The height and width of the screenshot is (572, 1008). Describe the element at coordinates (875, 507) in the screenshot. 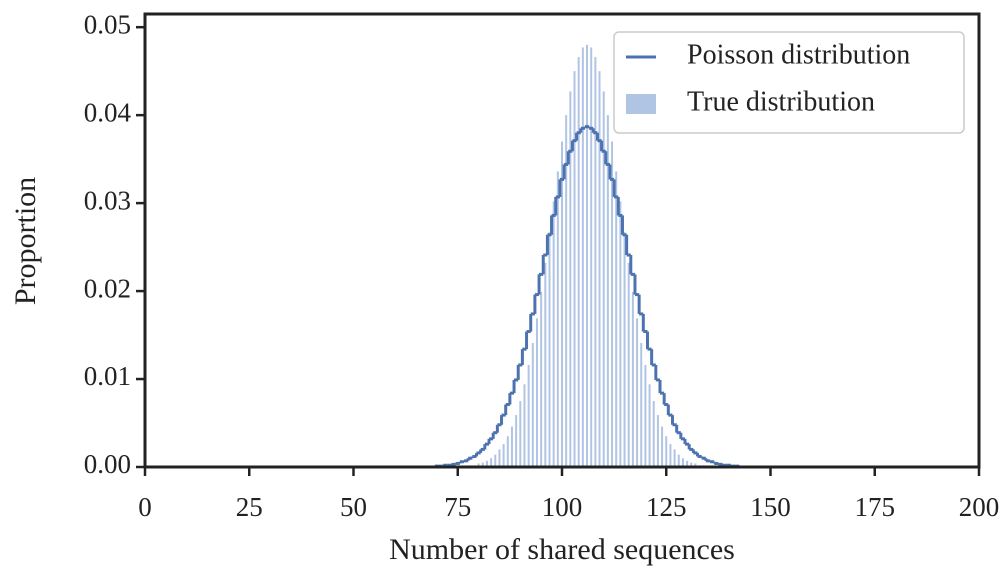

I see `x-tick-label: 175` at that location.